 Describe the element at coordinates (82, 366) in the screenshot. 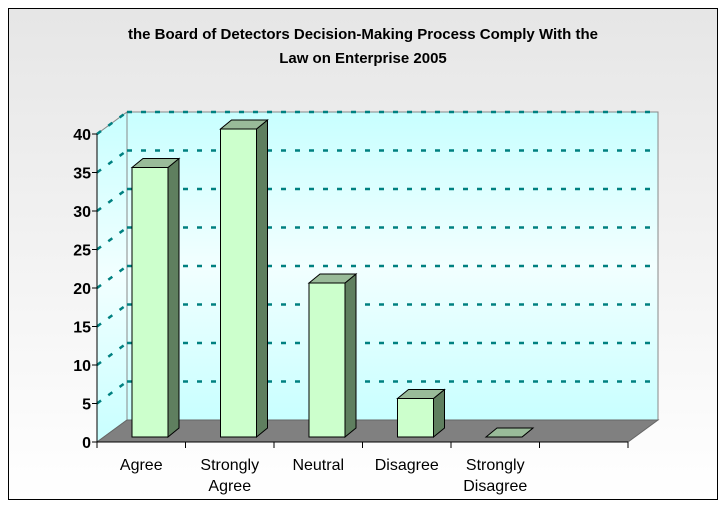

I see `y-tick-label: 10` at that location.